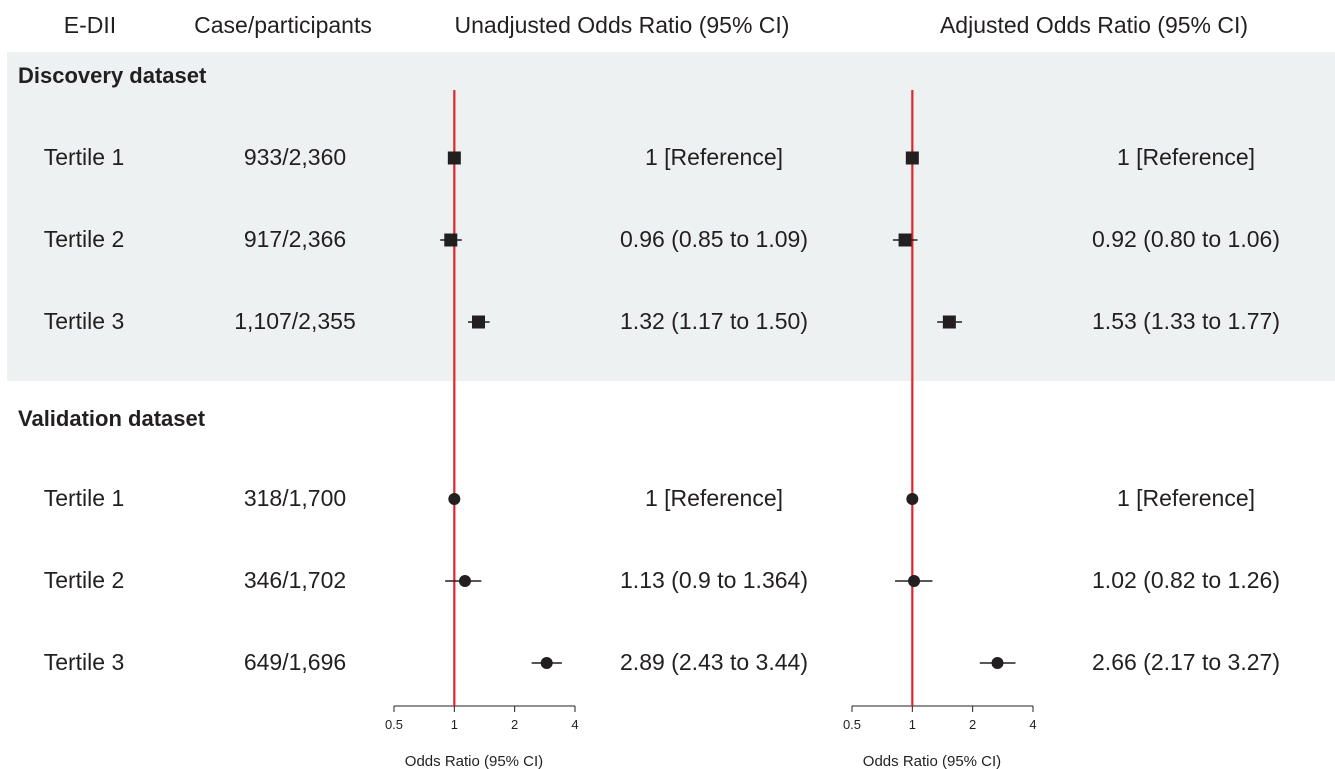  I want to click on or-text-unadjusted: 1.13 (0.9 to 1.364), so click(714, 580).